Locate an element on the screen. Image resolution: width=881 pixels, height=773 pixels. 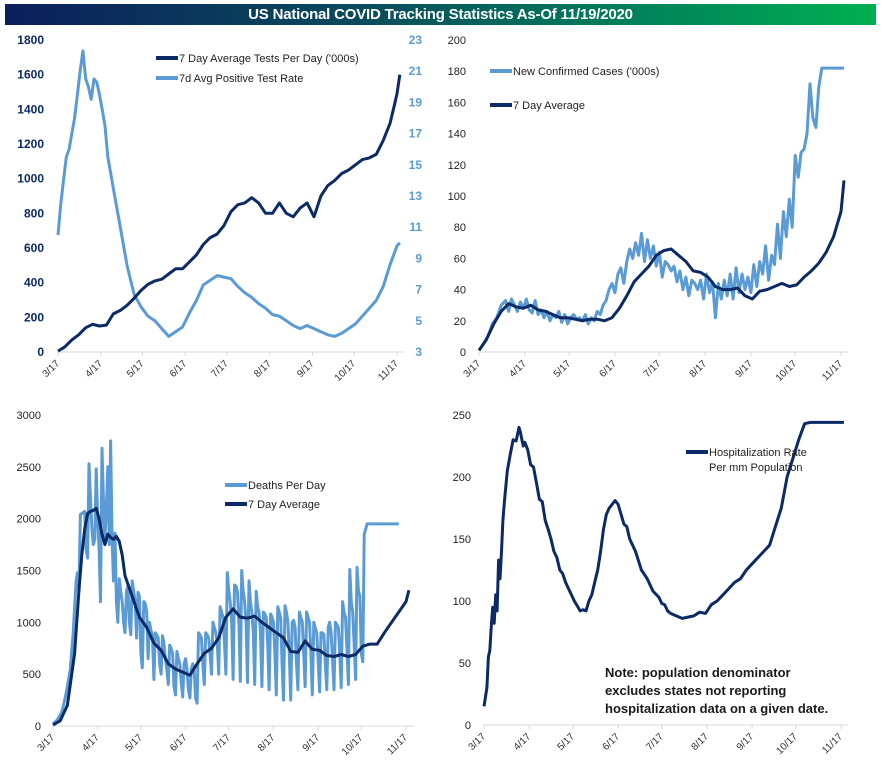
y-tick-label: 1400 is located at coordinates (30, 109).